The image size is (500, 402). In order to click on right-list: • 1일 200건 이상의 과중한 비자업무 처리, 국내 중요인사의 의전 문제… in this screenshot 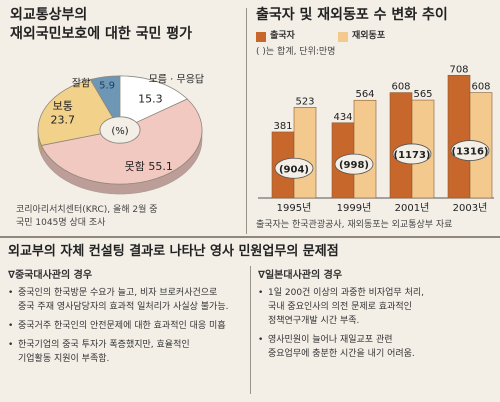, I will do `click(377, 323)`.